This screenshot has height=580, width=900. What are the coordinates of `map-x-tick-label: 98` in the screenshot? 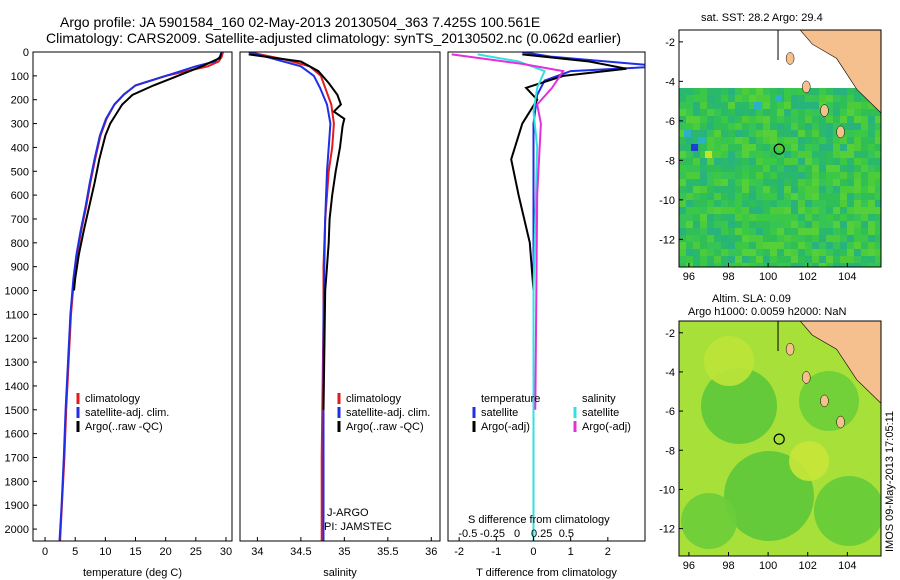 It's located at (728, 566).